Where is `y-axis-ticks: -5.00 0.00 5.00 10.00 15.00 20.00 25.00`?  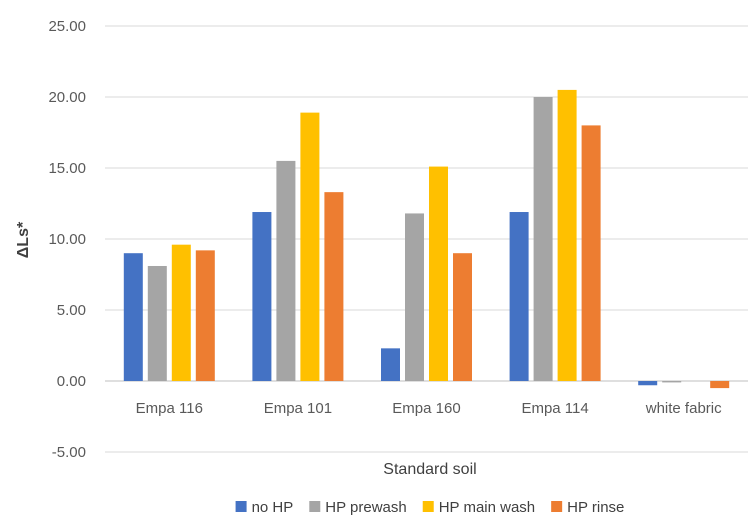
y-axis-ticks: -5.00 0.00 5.00 10.00 15.00 20.00 25.00 is located at coordinates (67, 239).